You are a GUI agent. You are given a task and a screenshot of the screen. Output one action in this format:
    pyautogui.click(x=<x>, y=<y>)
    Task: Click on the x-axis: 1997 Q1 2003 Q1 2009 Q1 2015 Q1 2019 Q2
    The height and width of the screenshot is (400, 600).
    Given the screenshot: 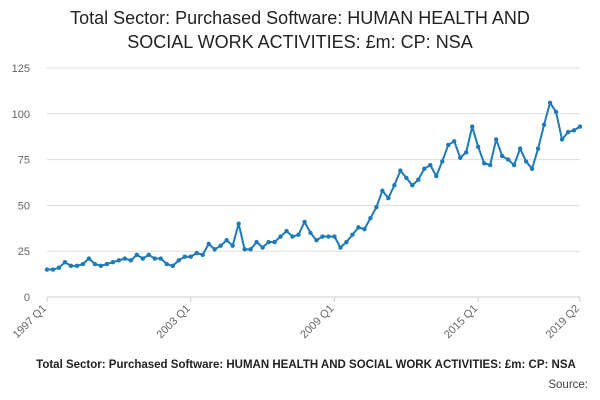 What is the action you would take?
    pyautogui.click(x=296, y=318)
    